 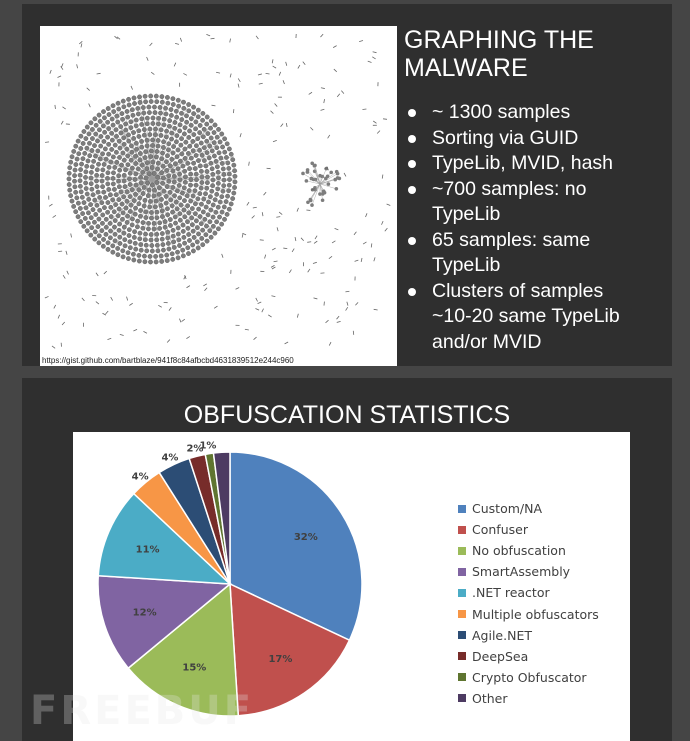 What do you see at coordinates (280, 659) in the screenshot?
I see `pie-slice-label: 17%` at bounding box center [280, 659].